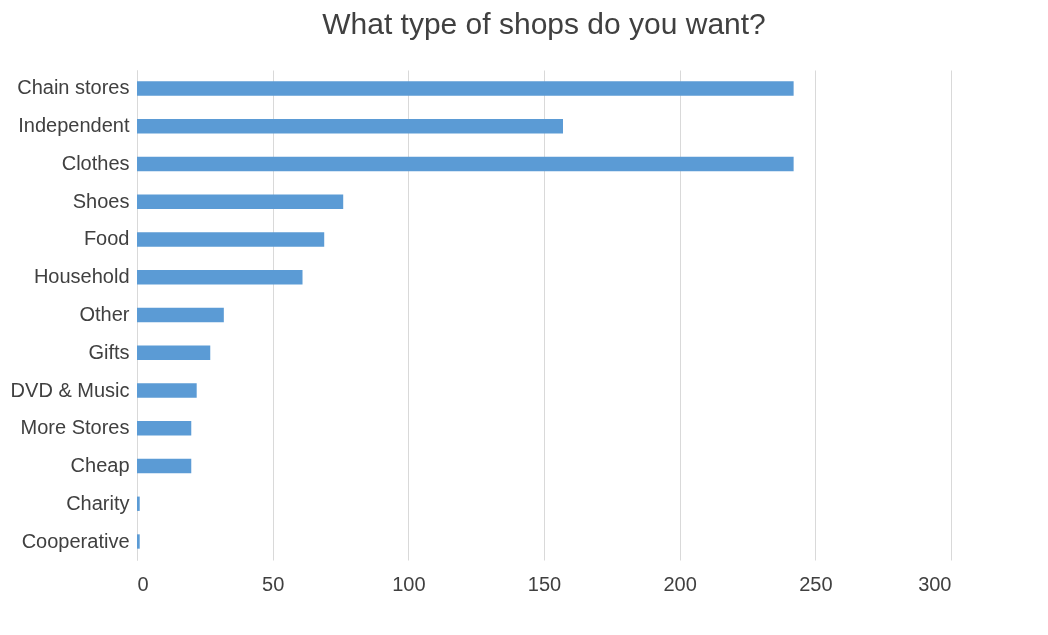 The height and width of the screenshot is (635, 1048). I want to click on y-tick-label: Cheap, so click(100, 465).